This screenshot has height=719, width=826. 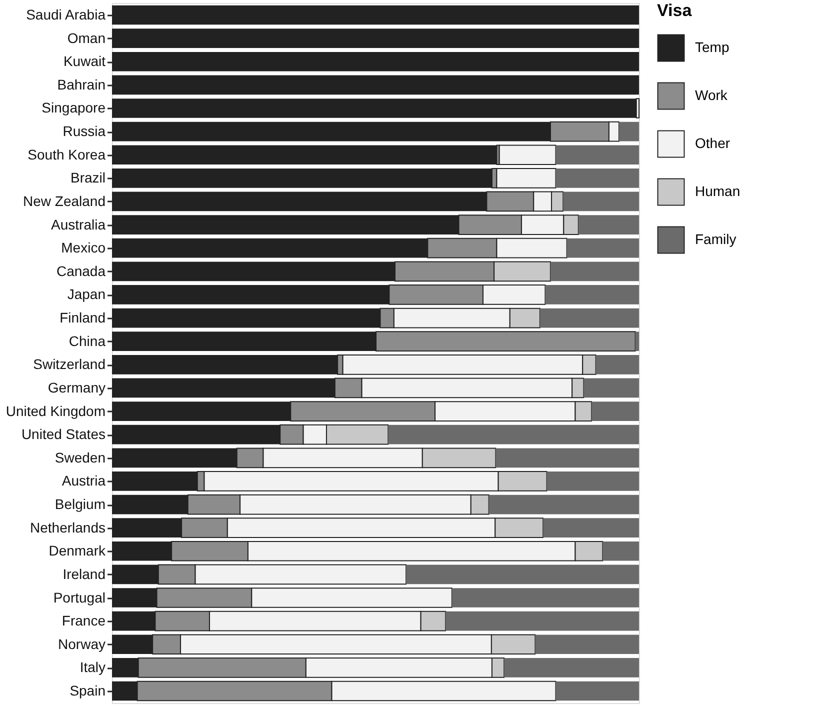 I want to click on y-tick-label: Germany, so click(x=77, y=387).